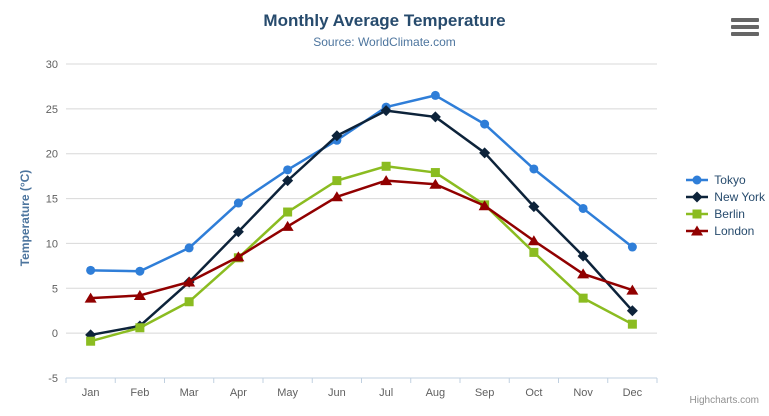  What do you see at coordinates (52, 110) in the screenshot?
I see `y-axis-label: 25` at bounding box center [52, 110].